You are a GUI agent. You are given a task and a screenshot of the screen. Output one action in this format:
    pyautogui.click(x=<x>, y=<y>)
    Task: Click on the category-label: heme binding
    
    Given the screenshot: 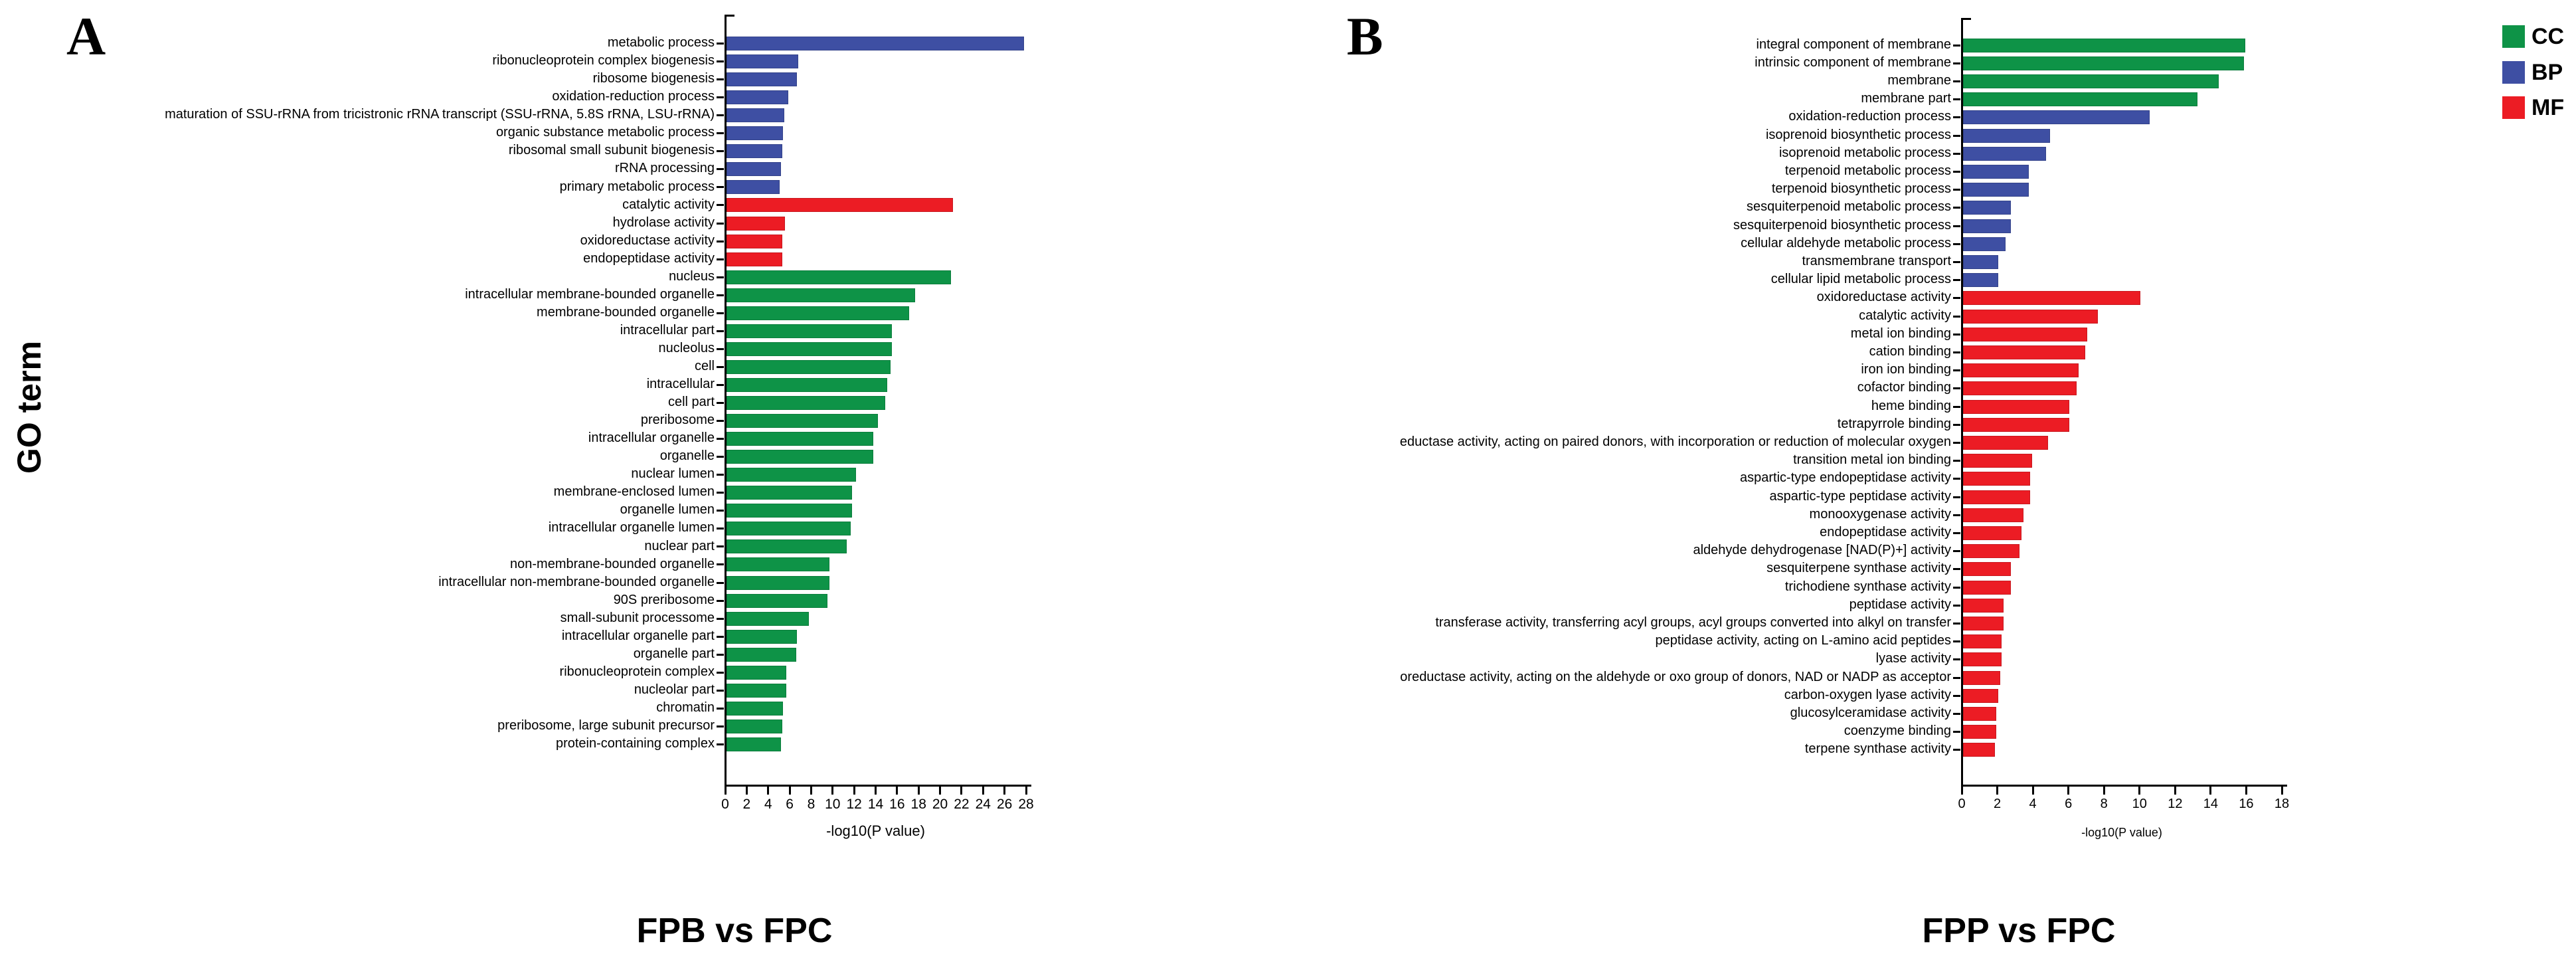 What is the action you would take?
    pyautogui.click(x=1911, y=405)
    